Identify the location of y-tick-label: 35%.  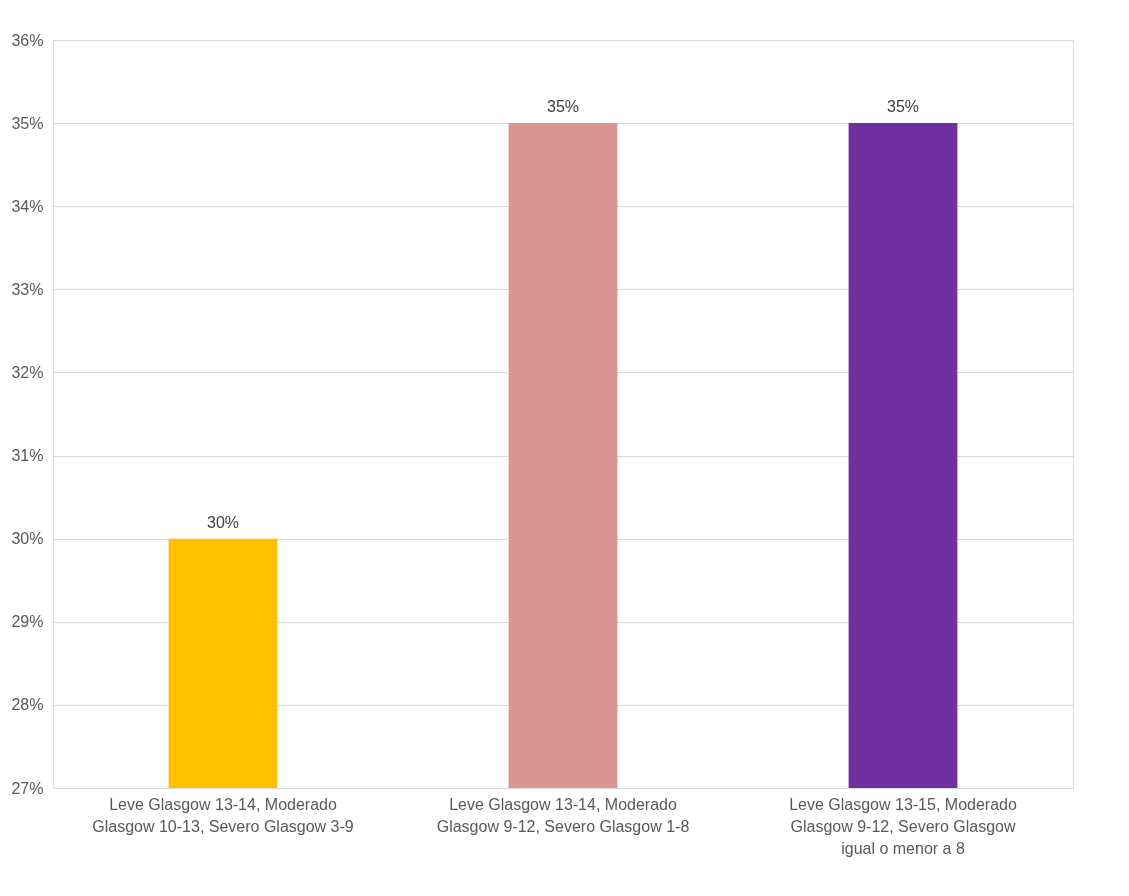
(27, 123).